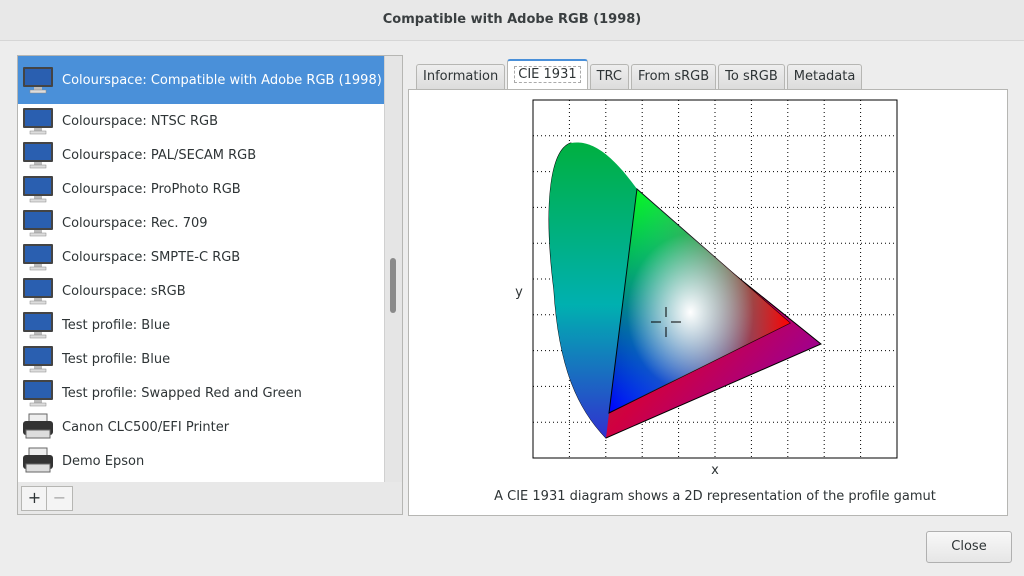  I want to click on remove-profile-button: −, so click(59, 498).